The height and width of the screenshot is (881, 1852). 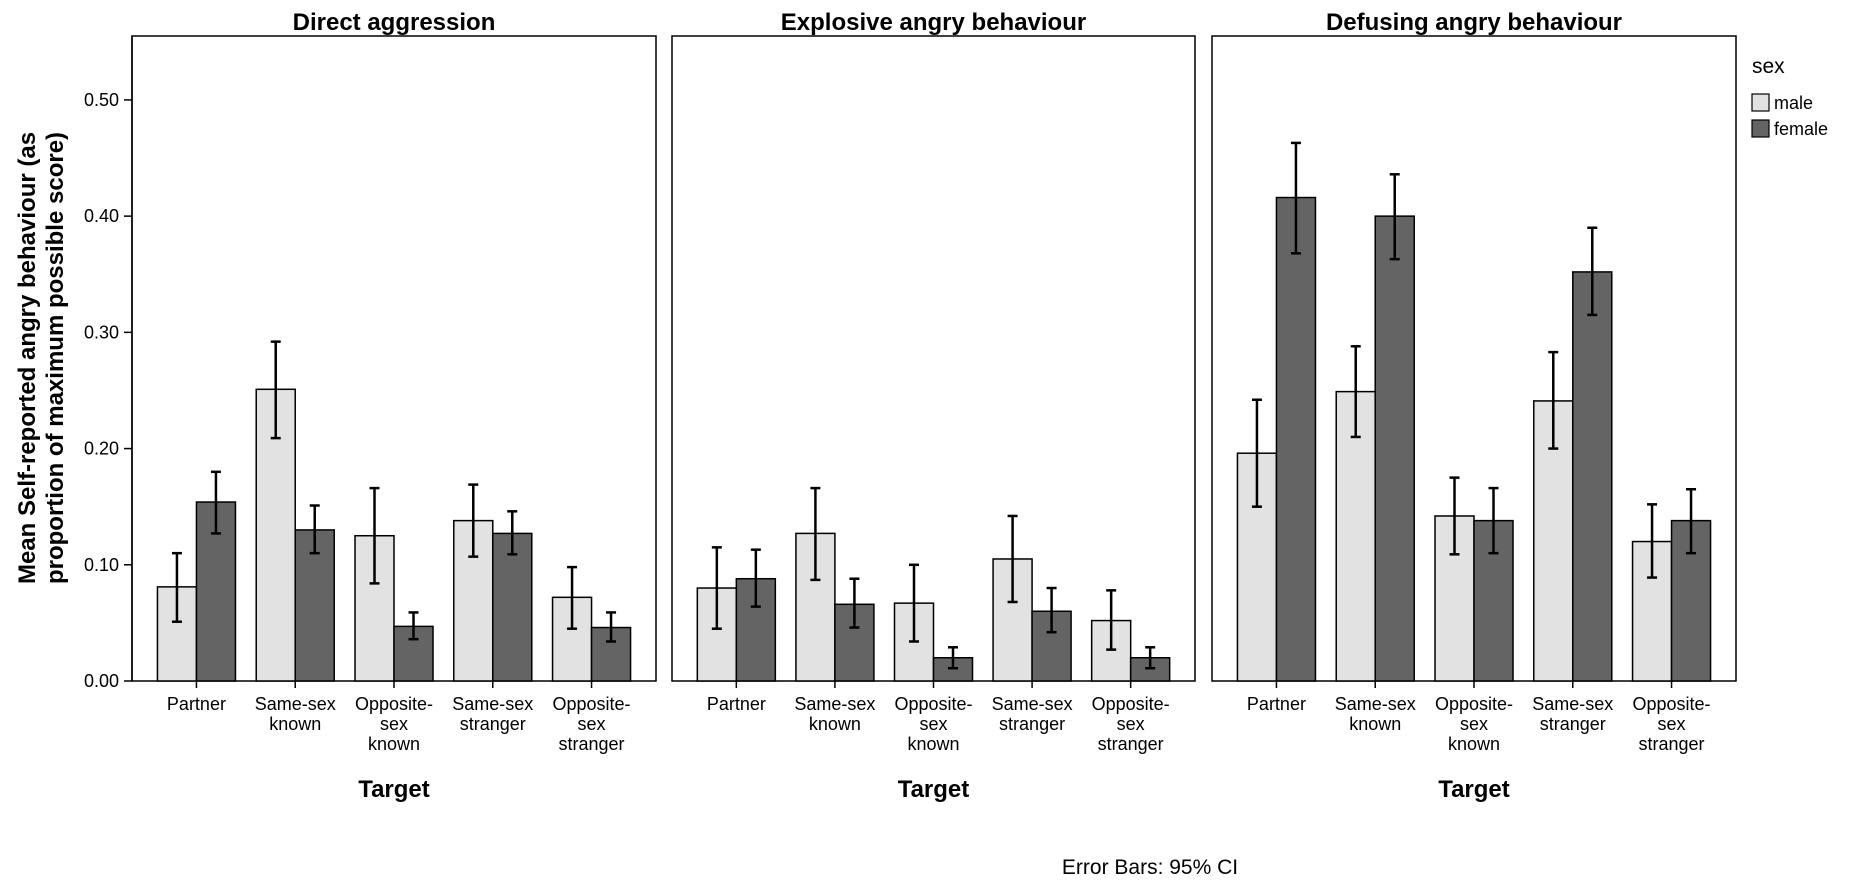 I want to click on panel-title: Explosive angry behaviour, so click(x=933, y=22).